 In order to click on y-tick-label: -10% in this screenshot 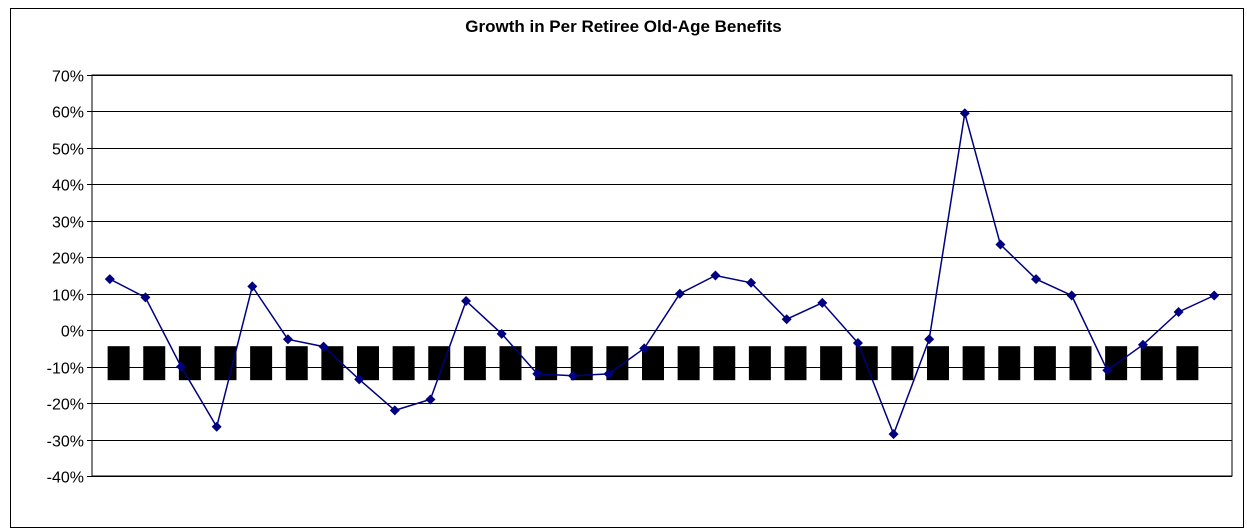, I will do `click(65, 369)`.